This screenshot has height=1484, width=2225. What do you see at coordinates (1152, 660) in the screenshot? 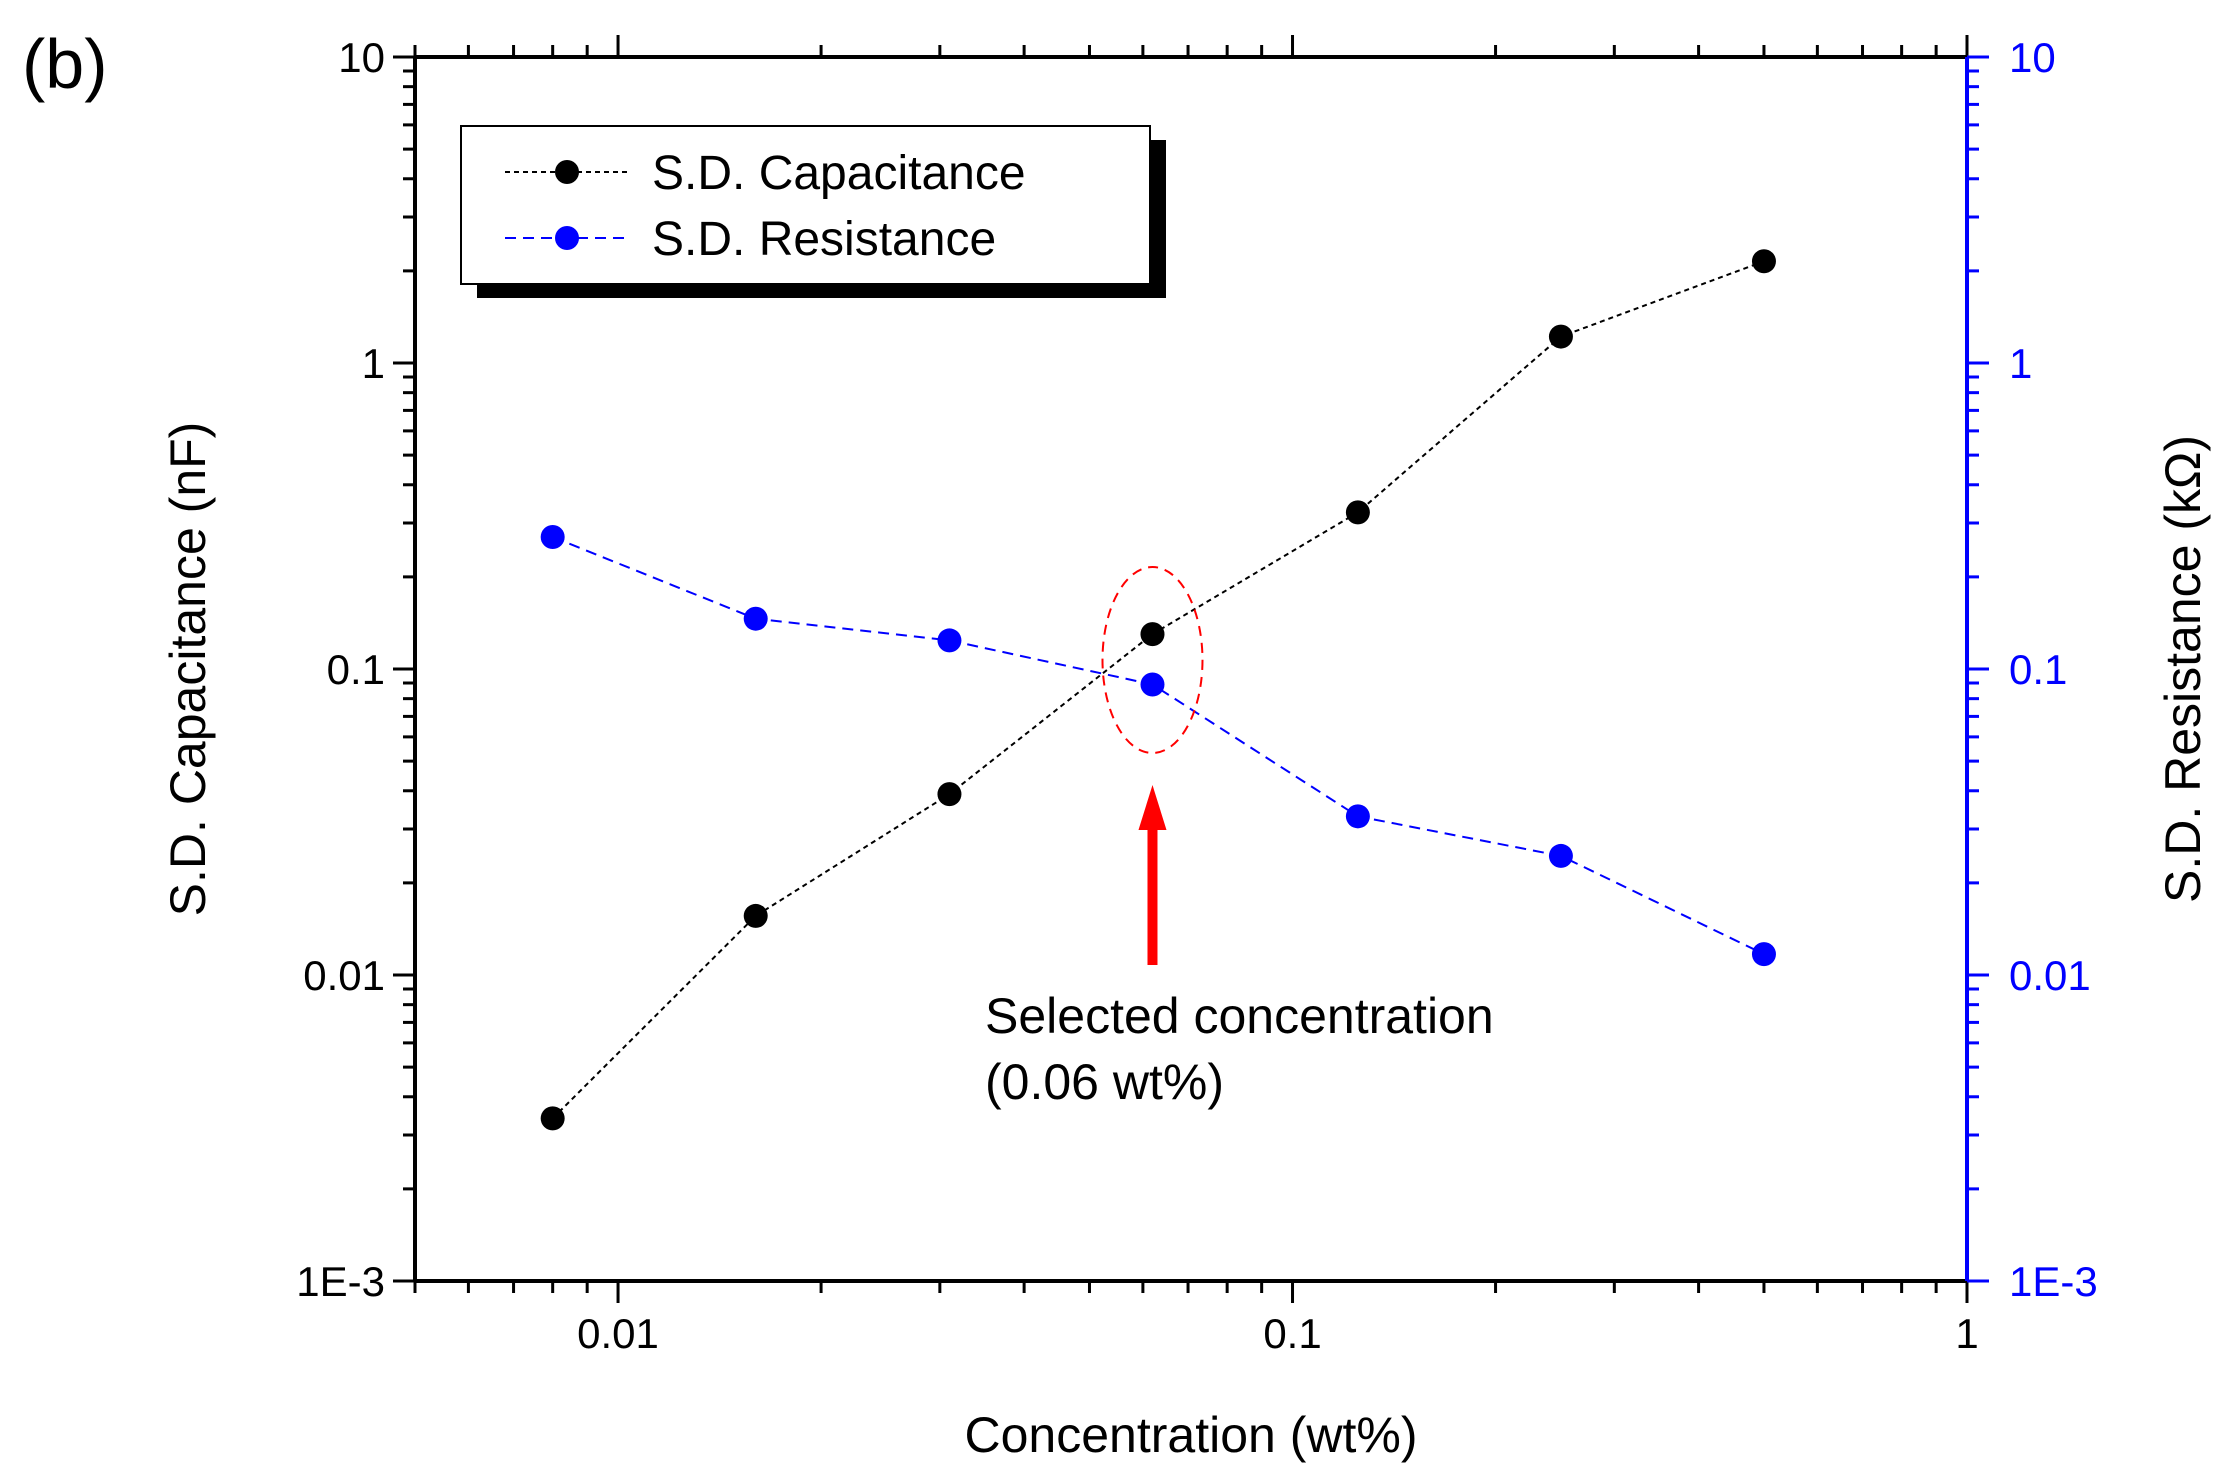
I see `highlight-ellipse` at bounding box center [1152, 660].